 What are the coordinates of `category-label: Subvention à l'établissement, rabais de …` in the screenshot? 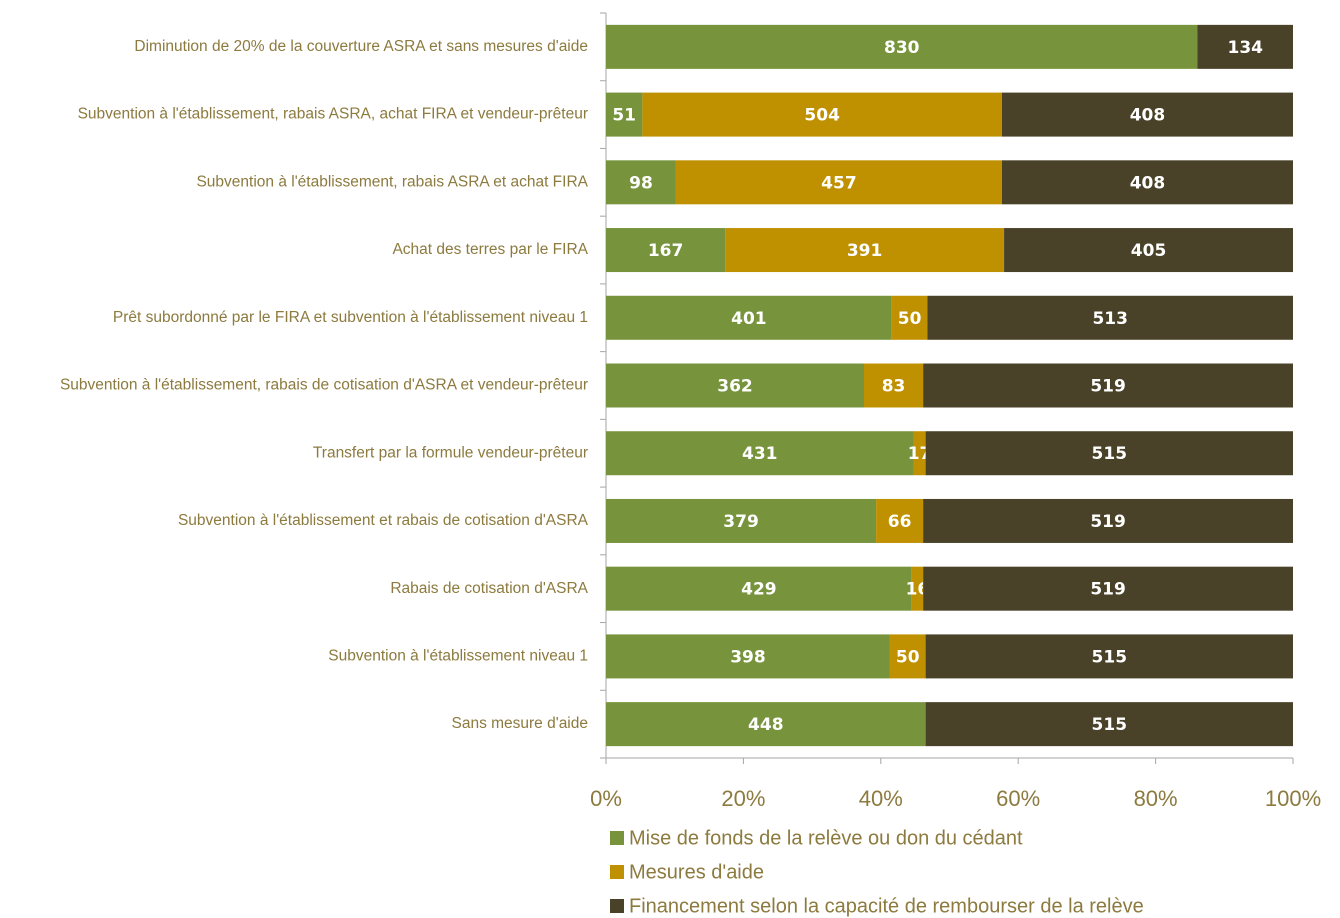 It's located at (324, 385).